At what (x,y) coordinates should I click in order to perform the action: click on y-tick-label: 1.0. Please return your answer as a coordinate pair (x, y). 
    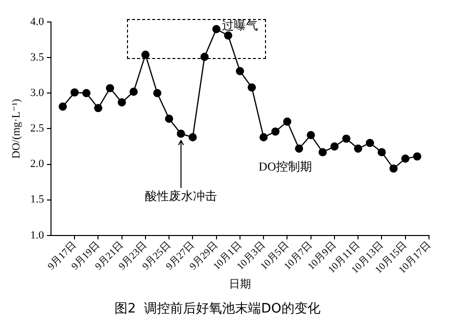
    Looking at the image, I should click on (37, 235).